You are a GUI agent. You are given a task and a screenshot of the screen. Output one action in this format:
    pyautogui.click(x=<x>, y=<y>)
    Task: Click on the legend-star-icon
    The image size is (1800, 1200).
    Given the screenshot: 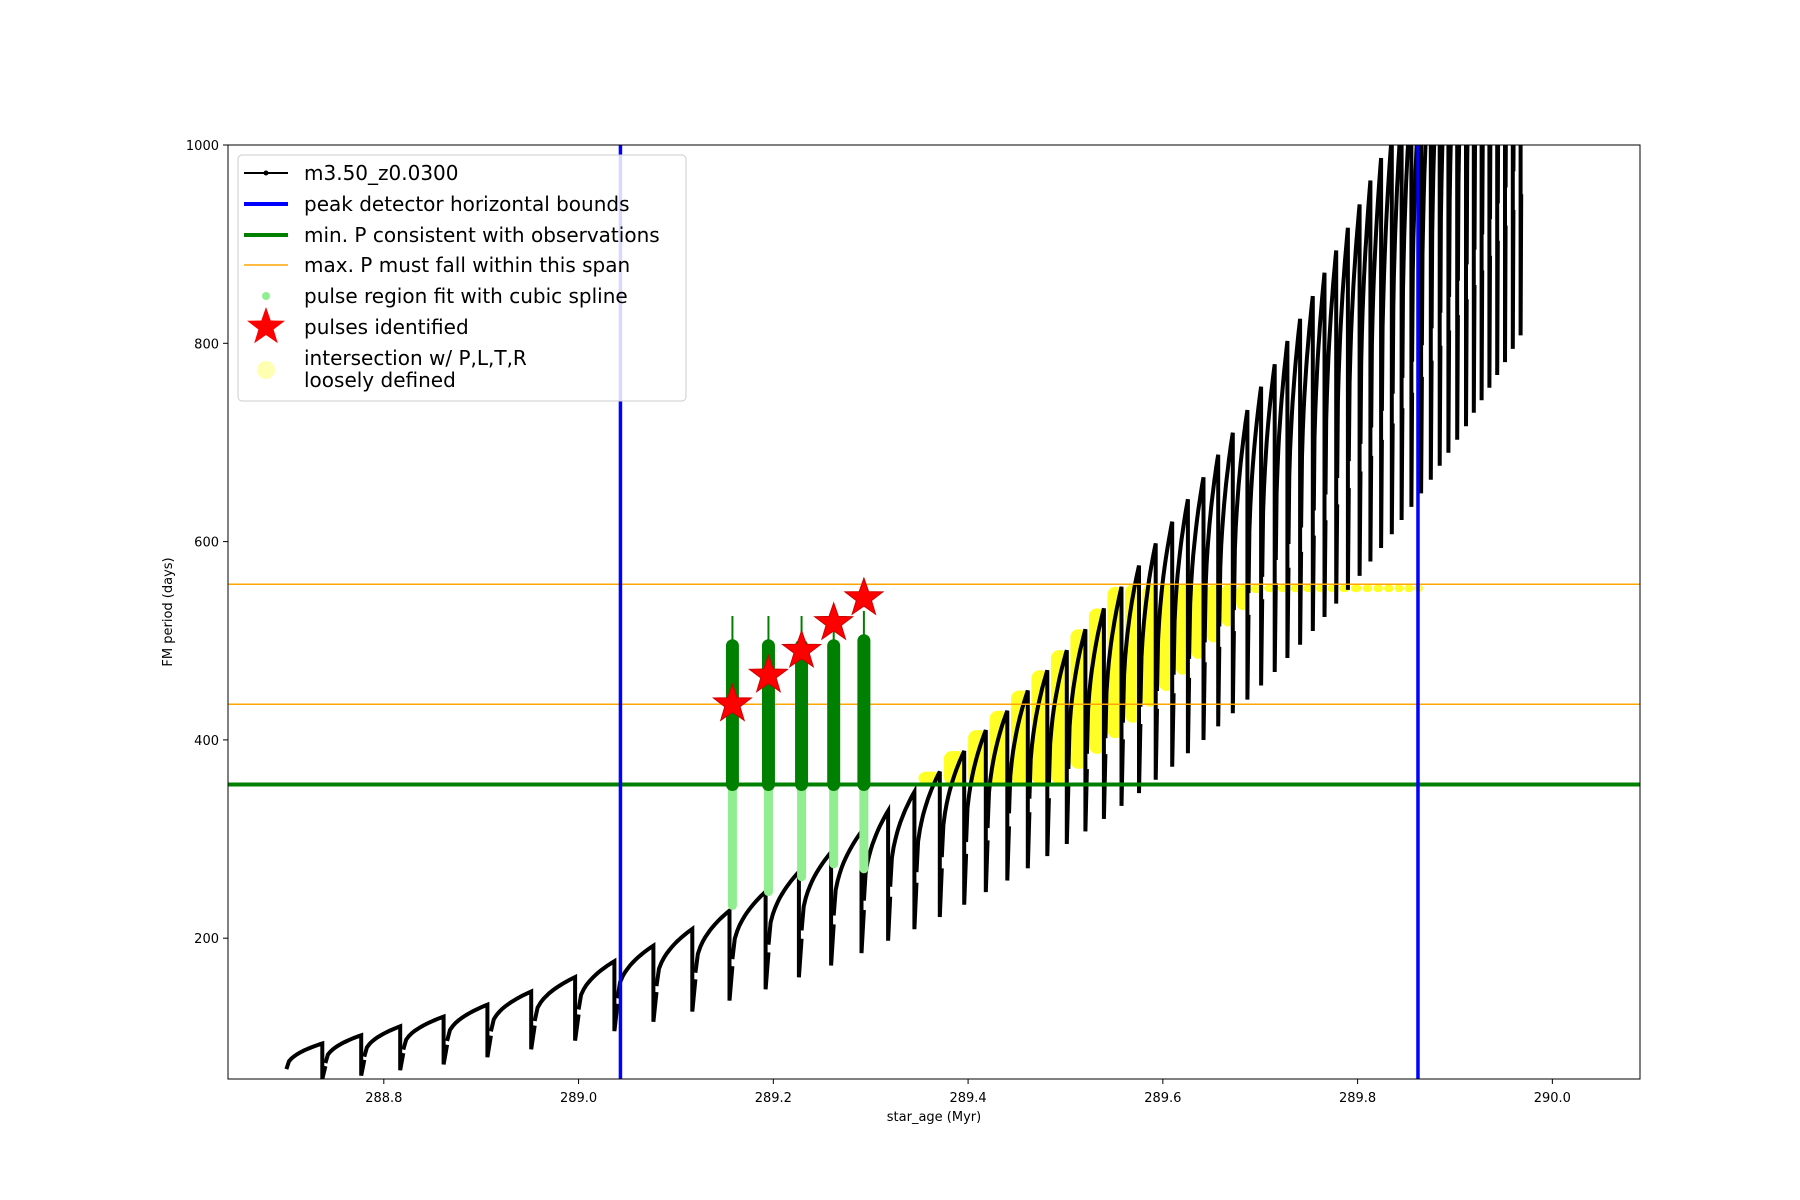 What is the action you would take?
    pyautogui.click(x=266, y=325)
    